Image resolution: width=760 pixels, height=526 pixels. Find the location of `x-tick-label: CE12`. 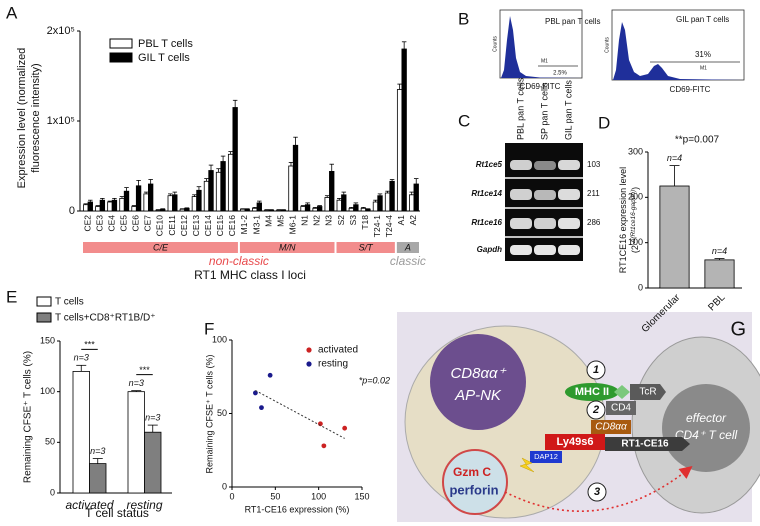

x-tick-label: CE12 is located at coordinates (184, 226).